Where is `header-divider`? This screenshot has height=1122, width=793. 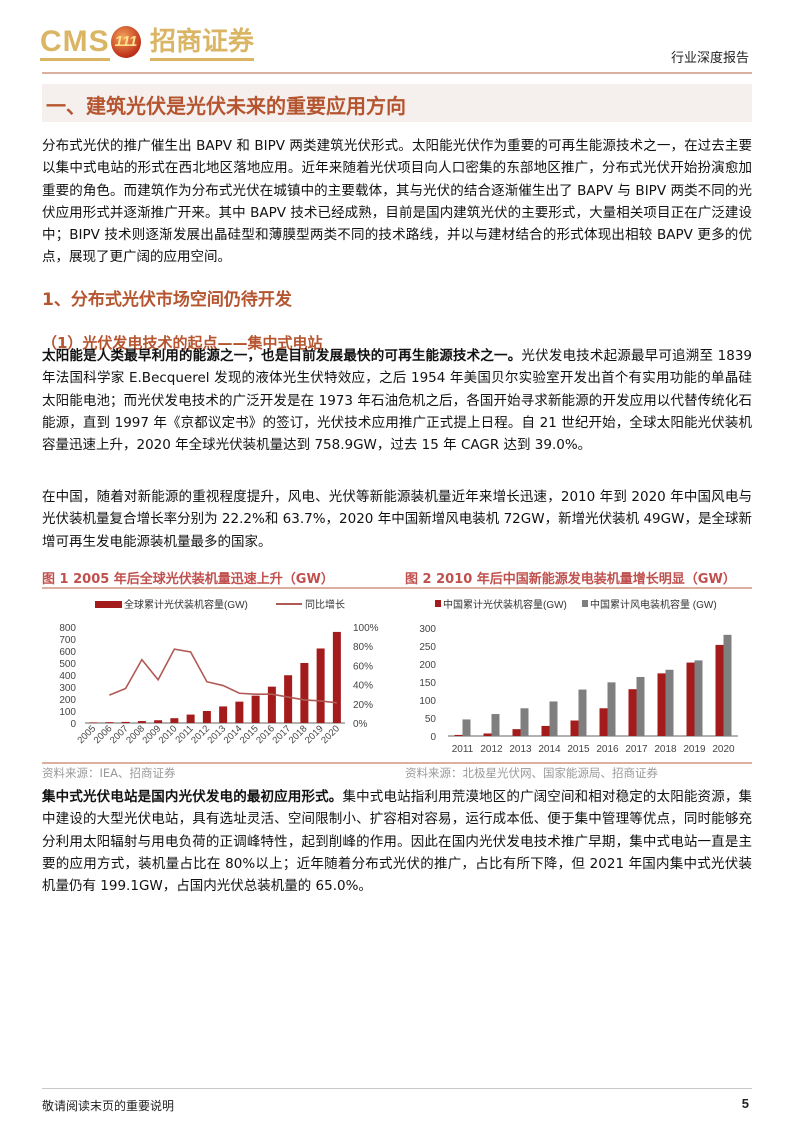
header-divider is located at coordinates (397, 73).